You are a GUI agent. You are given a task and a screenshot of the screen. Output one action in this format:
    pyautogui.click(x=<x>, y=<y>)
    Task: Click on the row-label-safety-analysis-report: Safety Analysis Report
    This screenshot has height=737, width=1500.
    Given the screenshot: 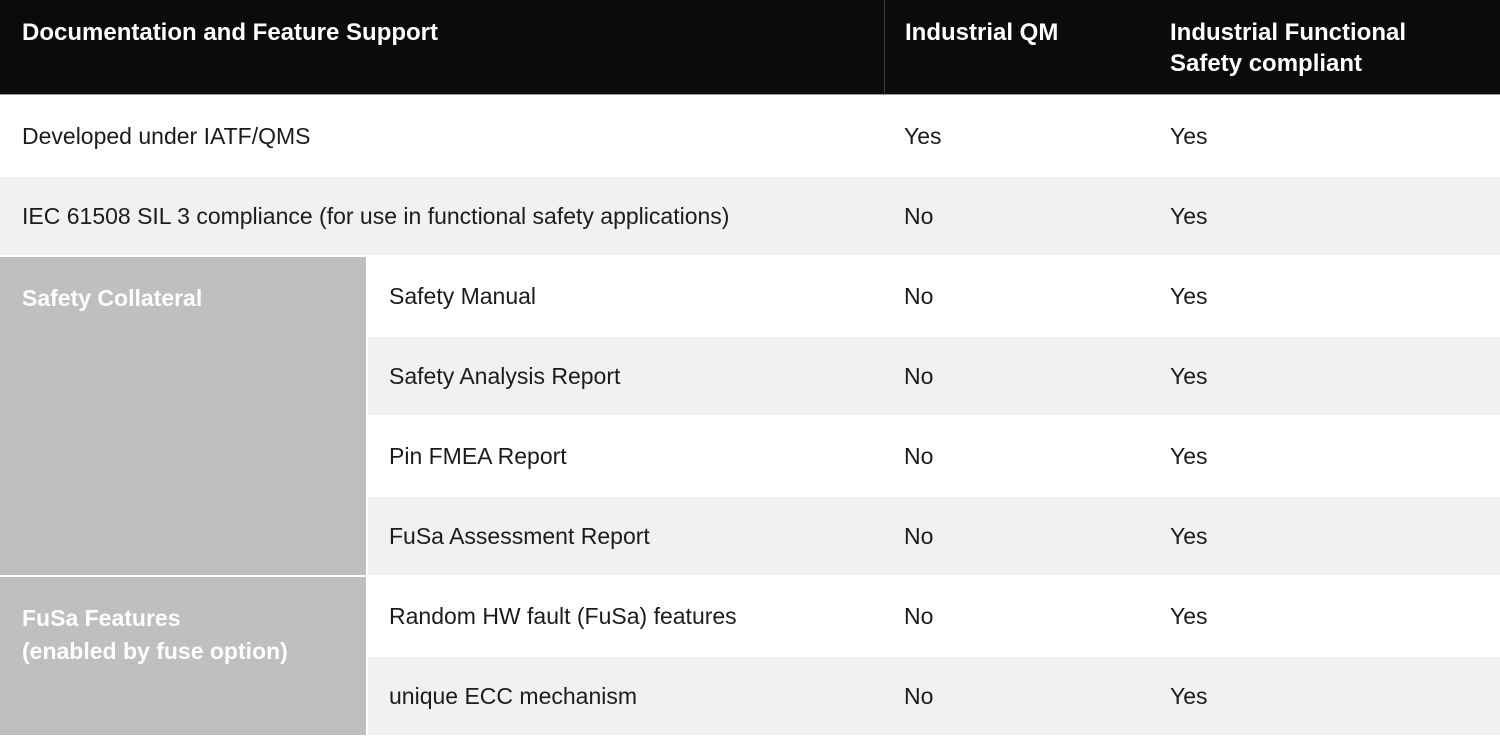 What is the action you would take?
    pyautogui.click(x=625, y=376)
    